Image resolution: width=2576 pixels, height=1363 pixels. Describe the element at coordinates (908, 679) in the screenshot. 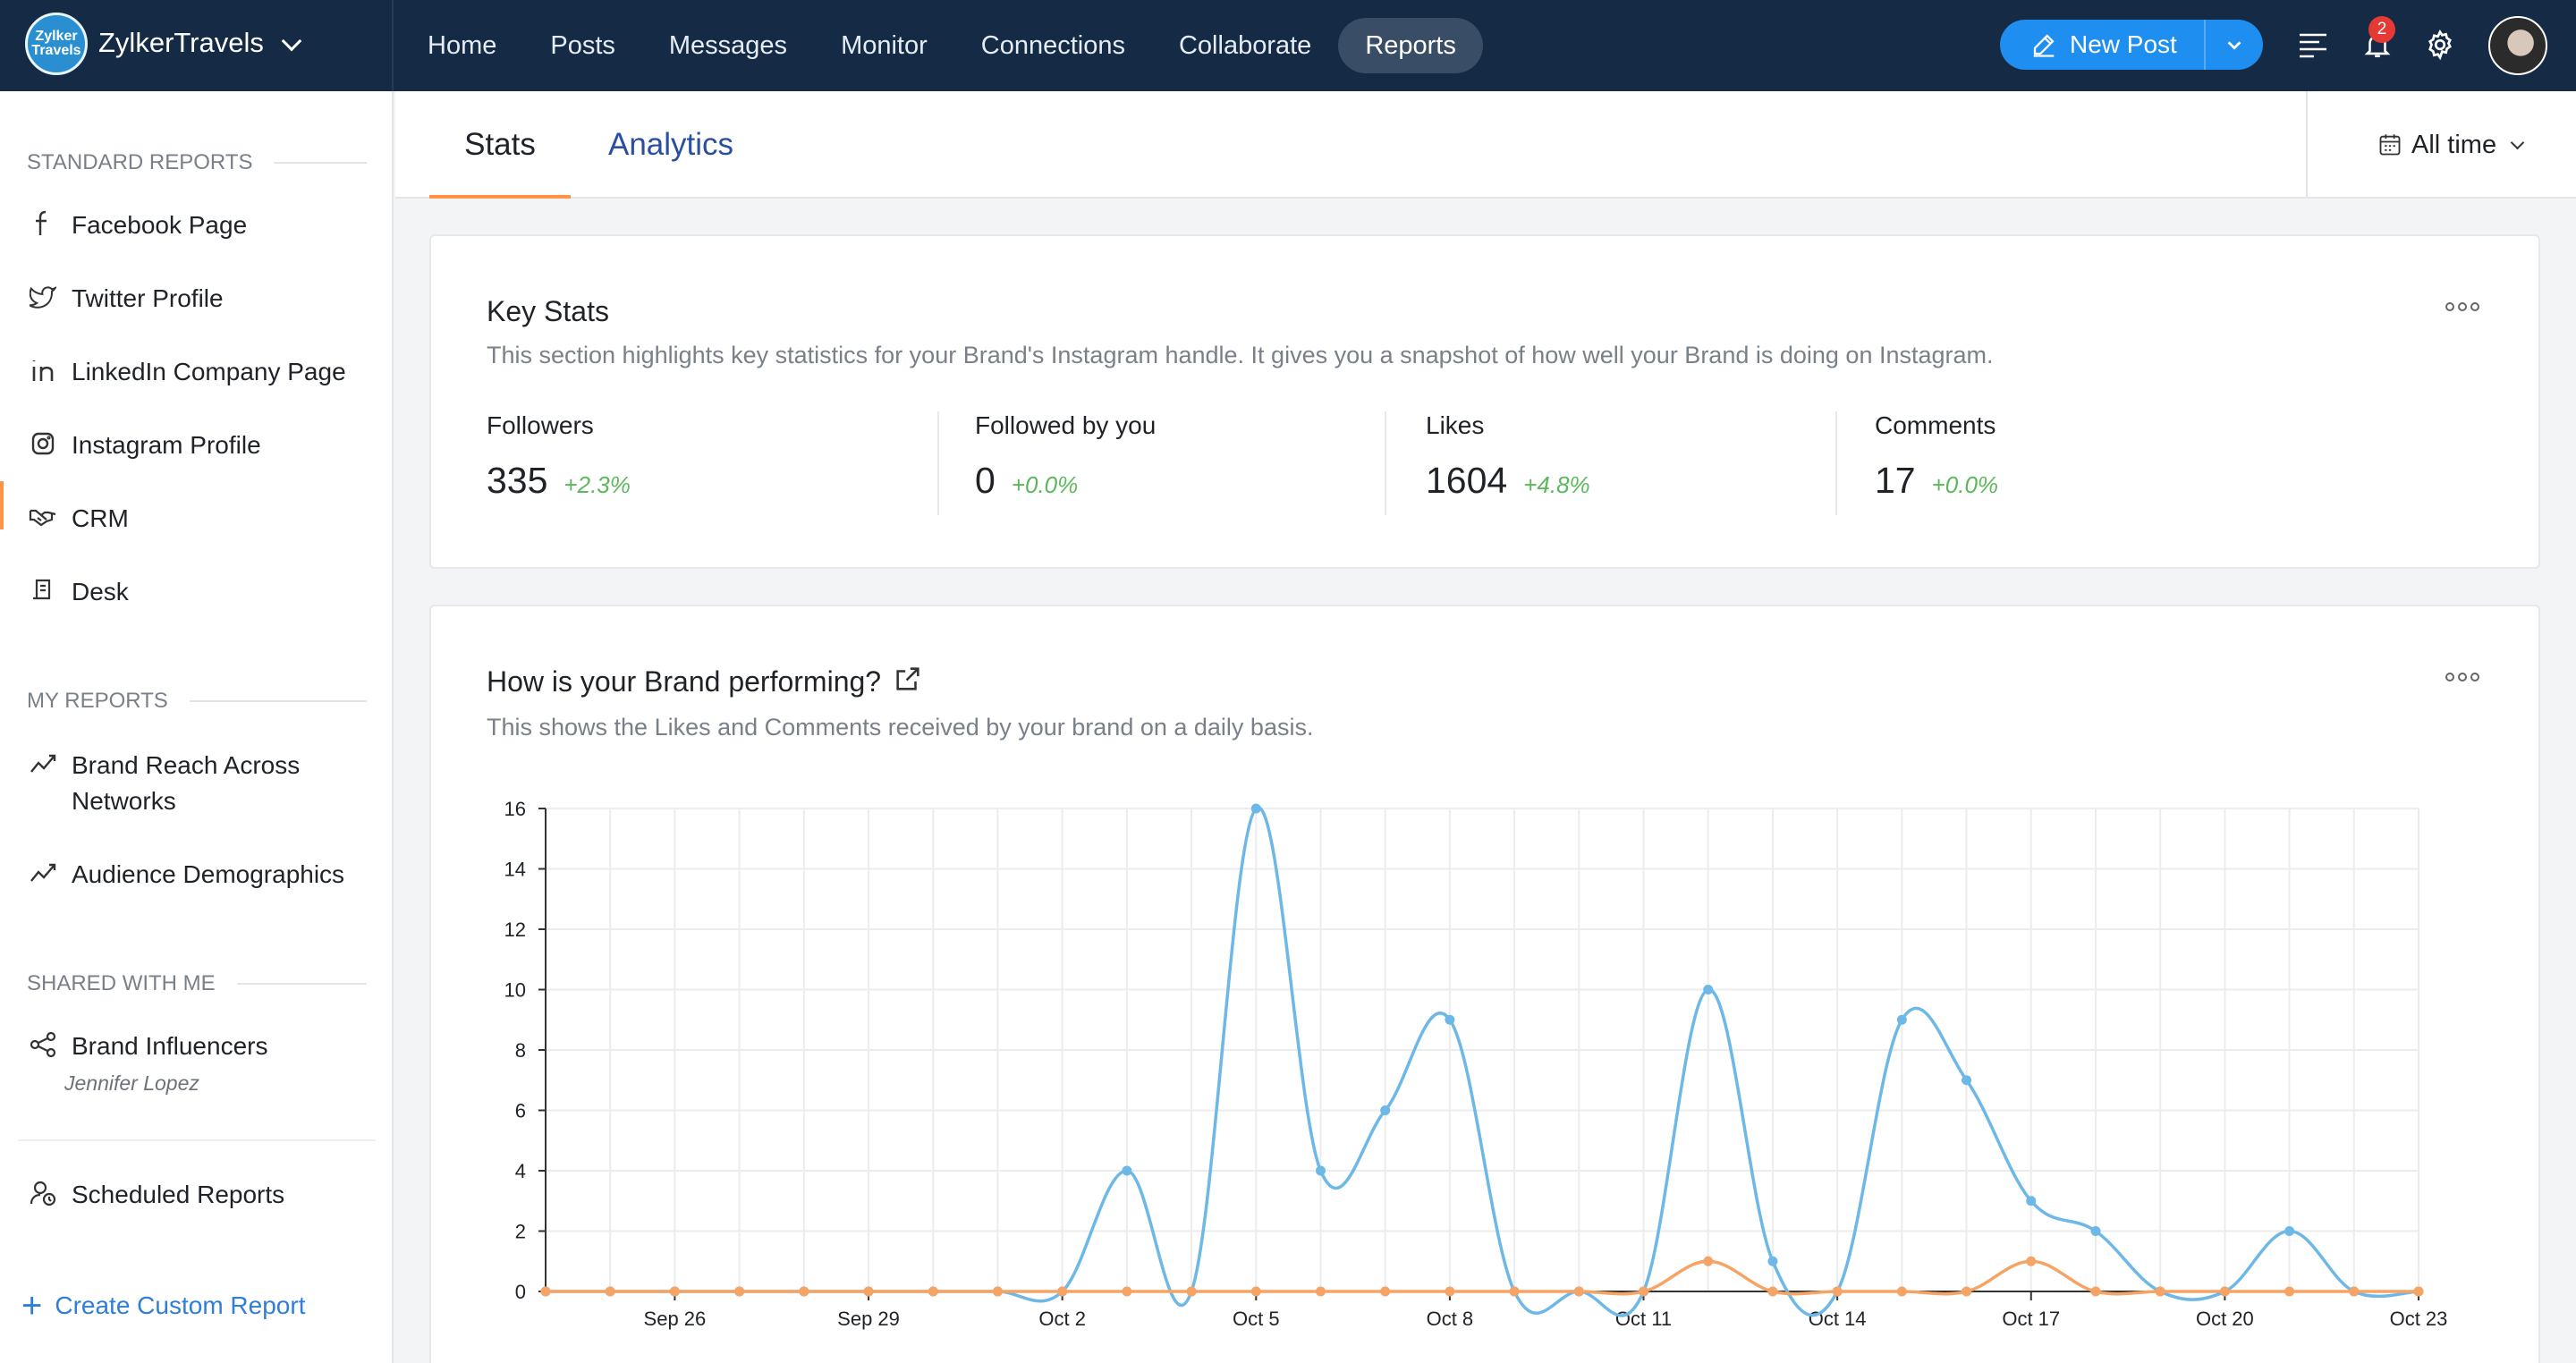

I see `open-external-icon` at that location.